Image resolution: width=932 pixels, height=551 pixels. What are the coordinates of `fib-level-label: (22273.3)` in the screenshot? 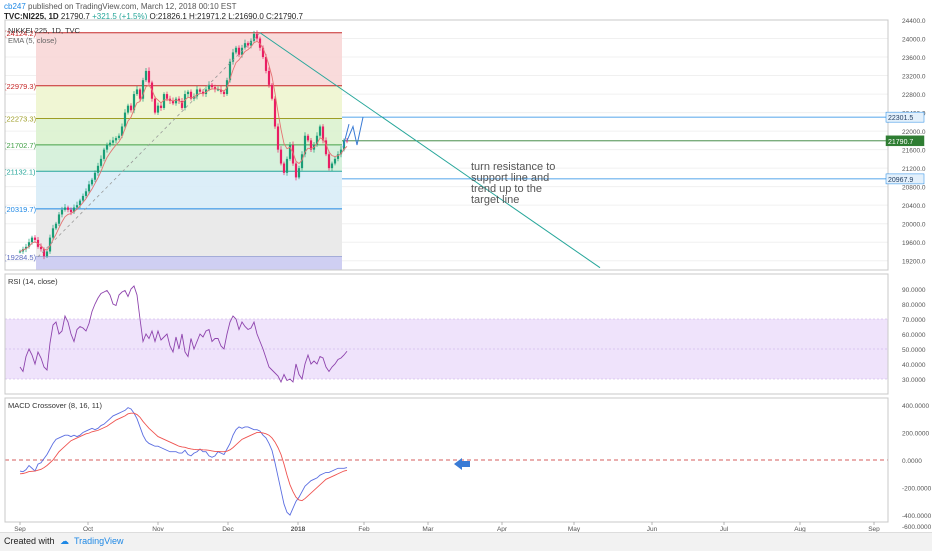 It's located at (20, 118).